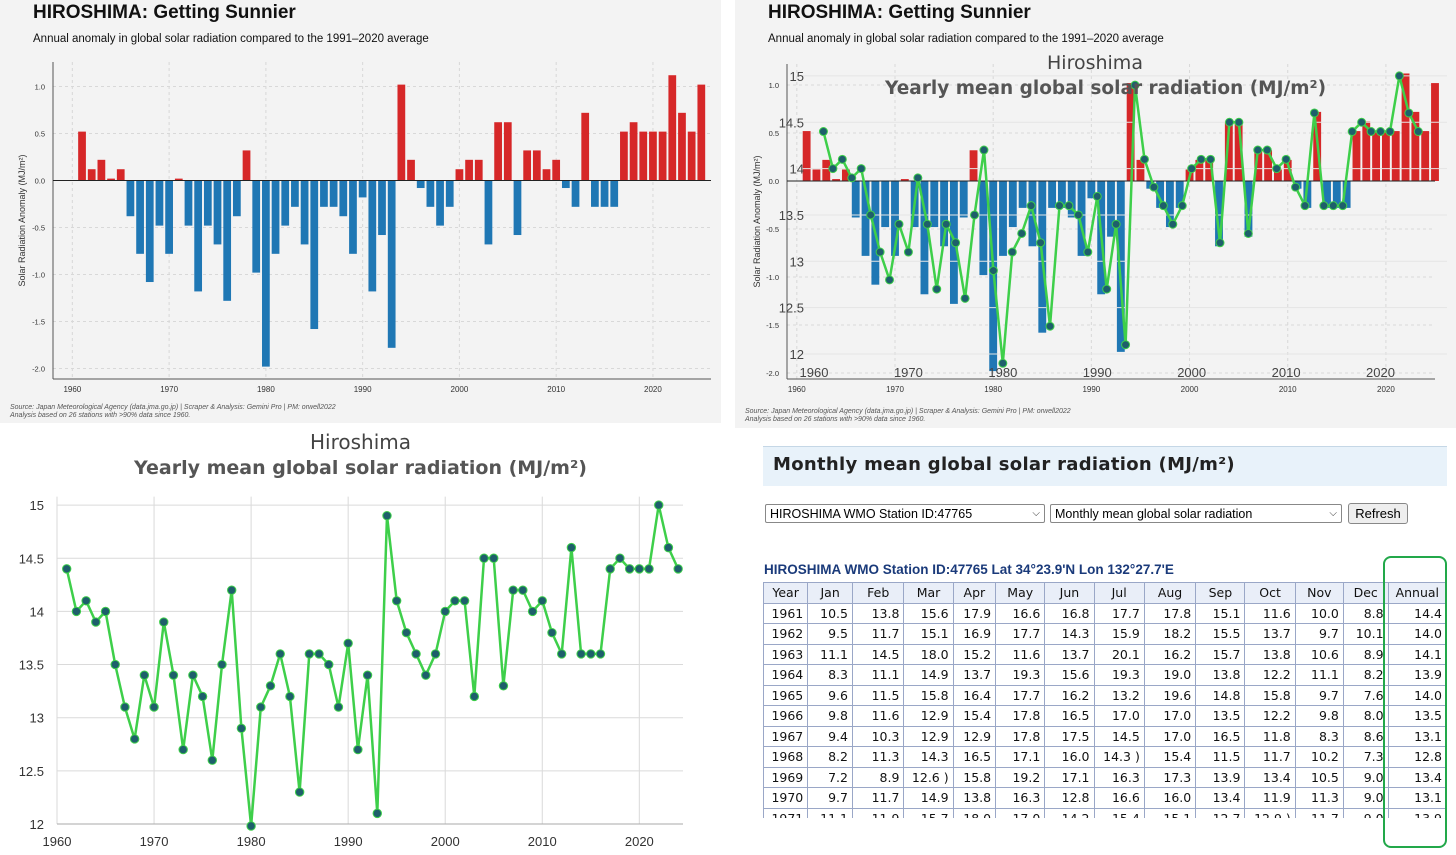 The width and height of the screenshot is (1456, 855). I want to click on annual-cell: 13.1, so click(1417, 736).